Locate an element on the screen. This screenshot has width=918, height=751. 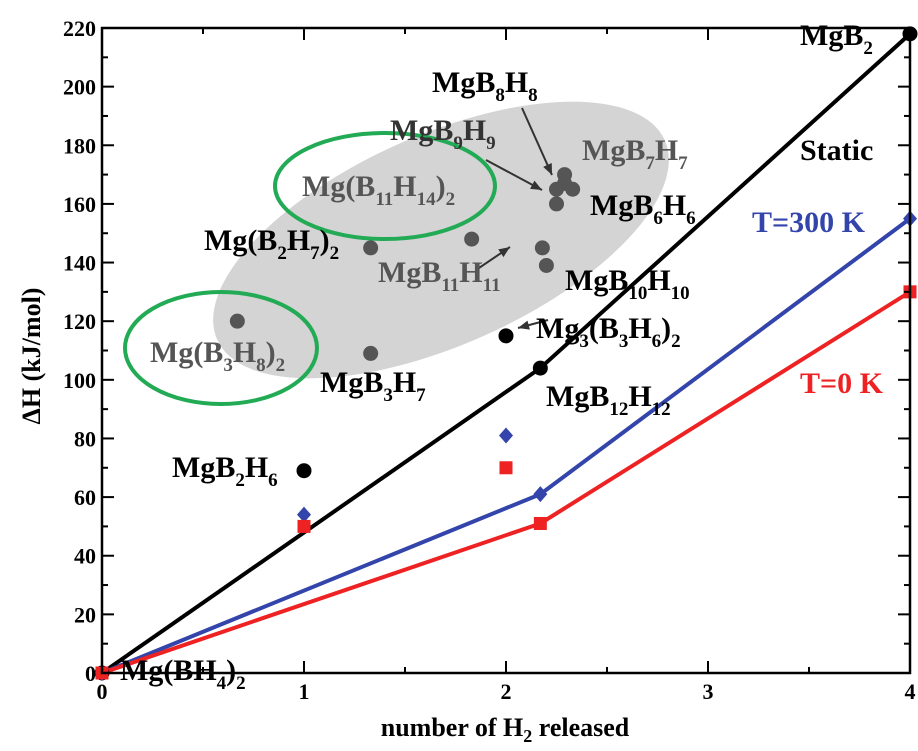
annotation-part: 12 is located at coordinates (618, 409).